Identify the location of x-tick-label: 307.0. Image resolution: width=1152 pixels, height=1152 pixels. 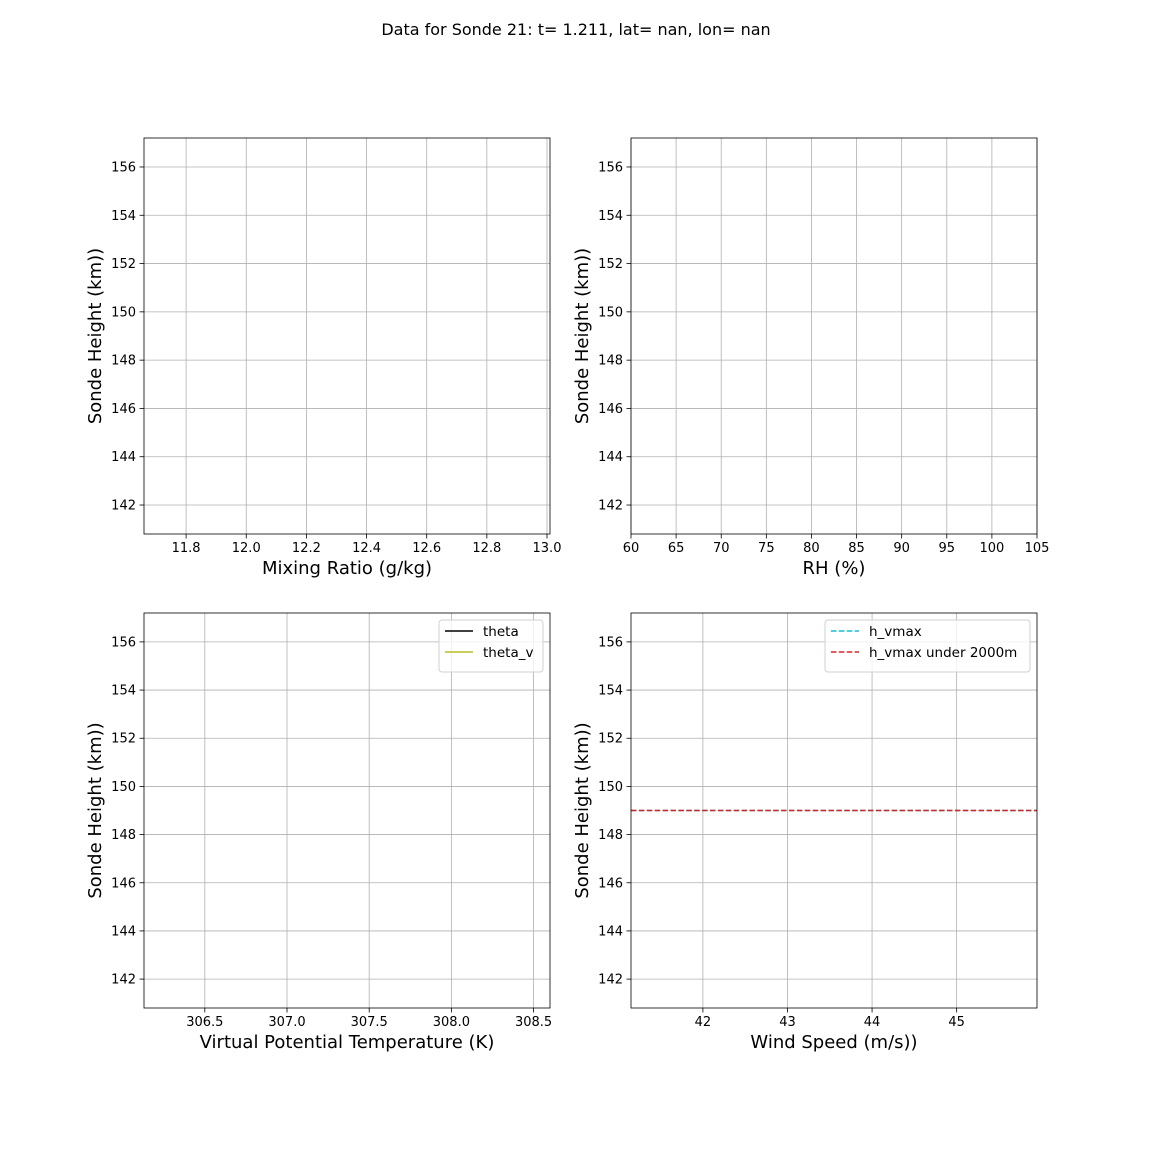
(286, 1022).